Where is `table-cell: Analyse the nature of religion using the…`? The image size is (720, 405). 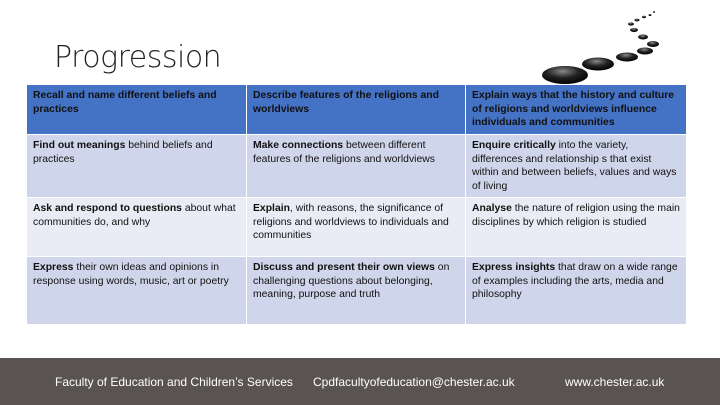
table-cell: Analyse the nature of religion using the… is located at coordinates (576, 227).